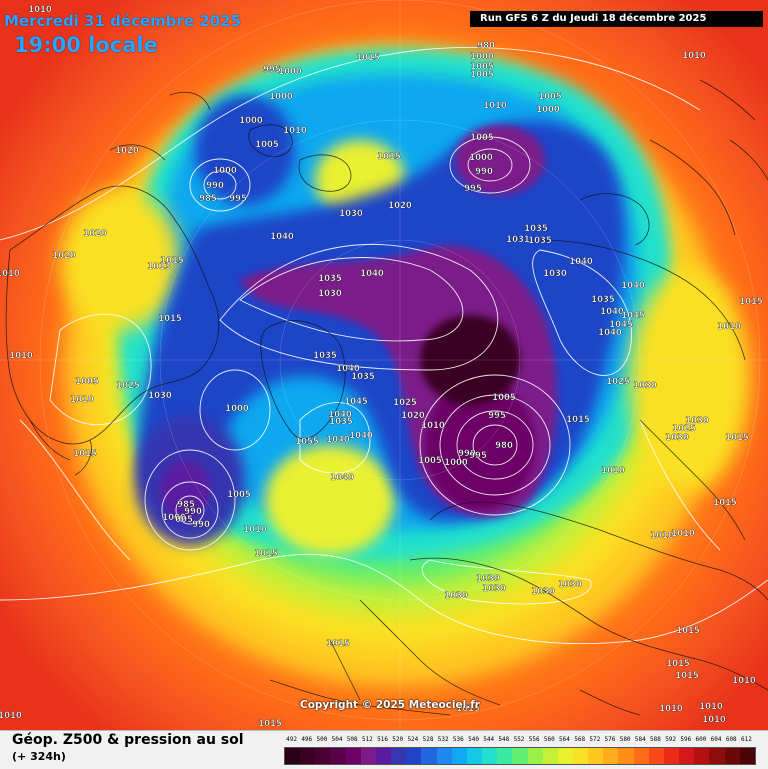 This screenshot has height=769, width=768. I want to click on color-scale-tick-label: 512, so click(367, 739).